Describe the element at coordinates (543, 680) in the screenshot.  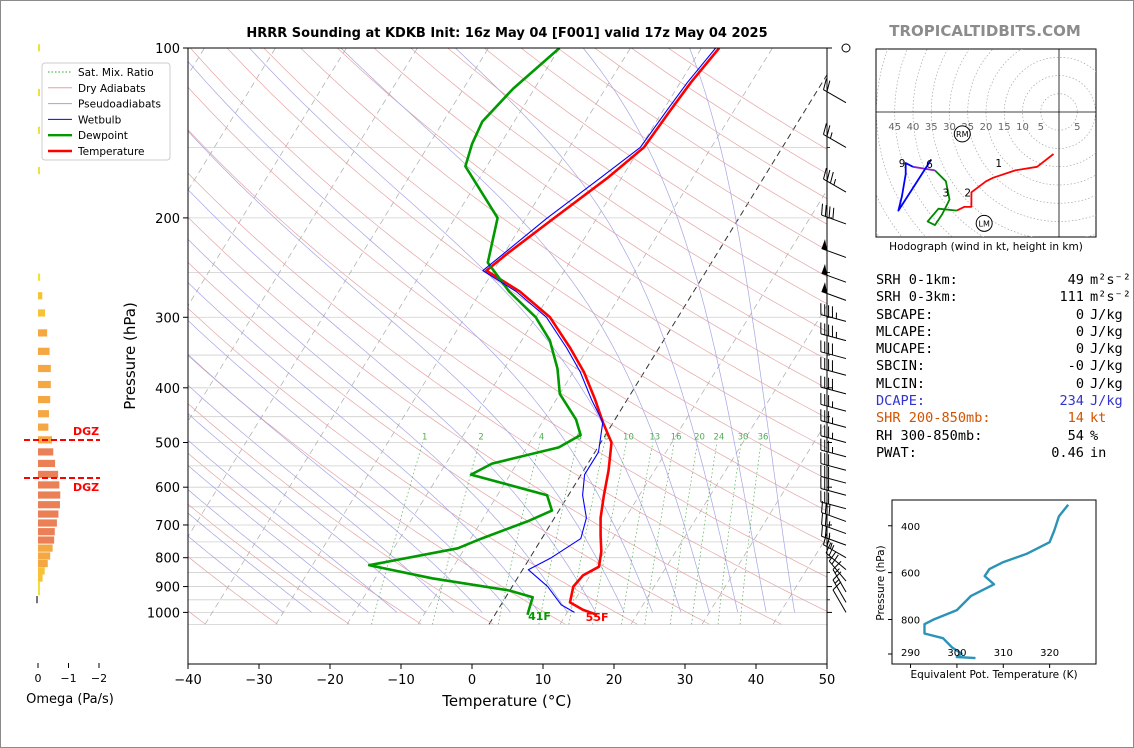
I see `x-tick-label: 10` at that location.